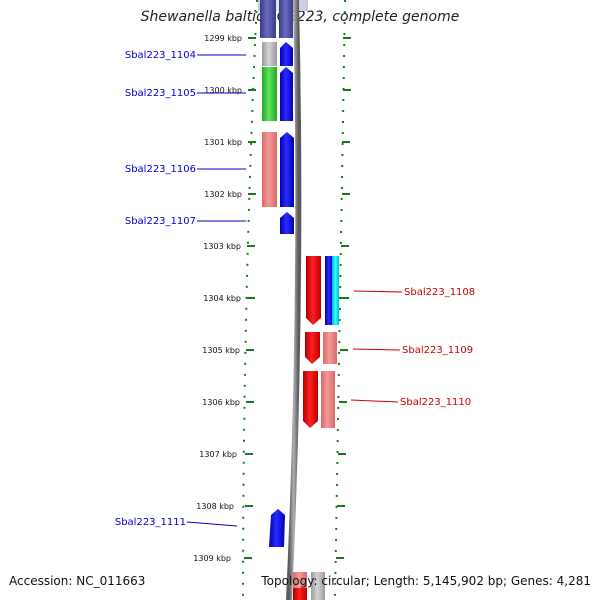 This screenshot has height=600, width=600. I want to click on tick-label-1309: 1309 kbp, so click(212, 558).